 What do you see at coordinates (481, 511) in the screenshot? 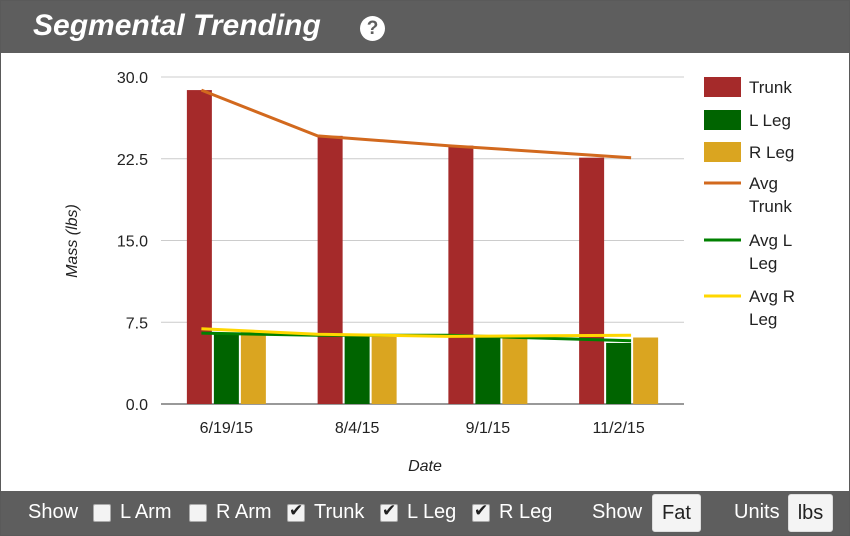
I see `checkbox-r-leg` at bounding box center [481, 511].